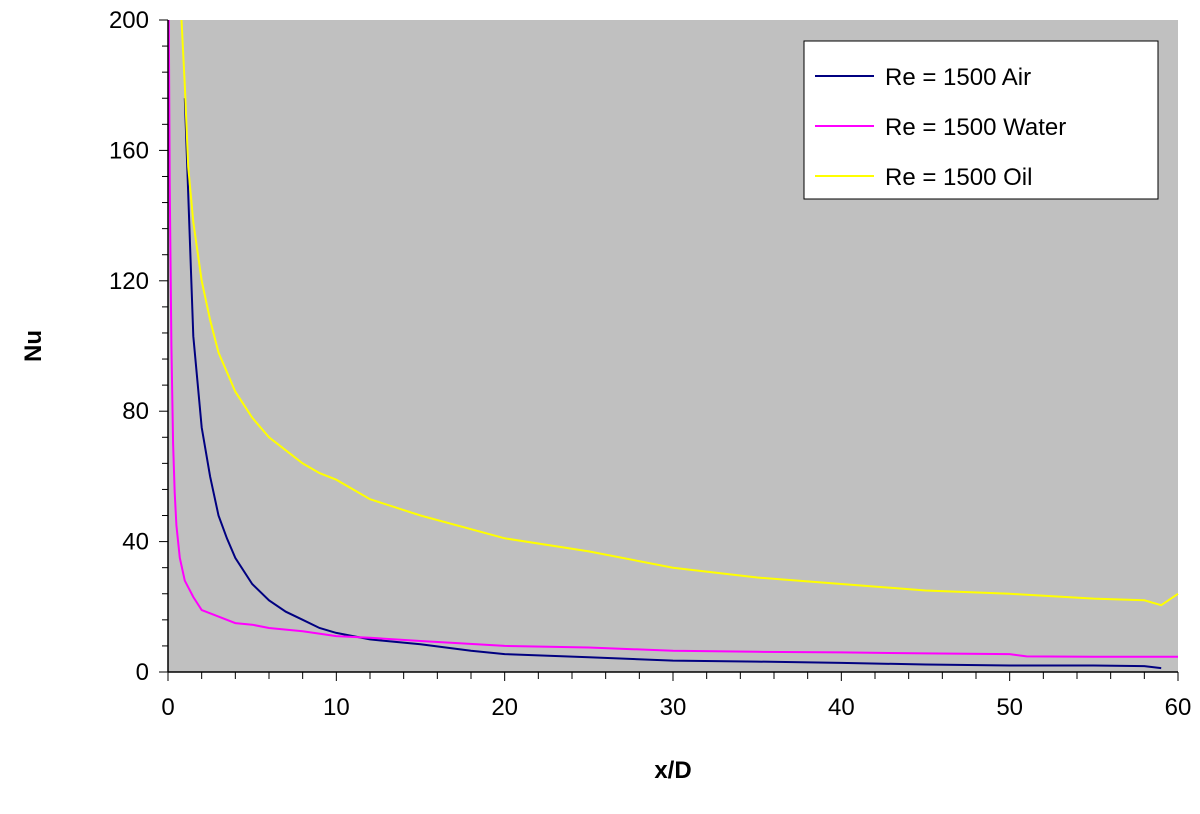  What do you see at coordinates (958, 77) in the screenshot?
I see `legend-label-1: Re = 1500 Air` at bounding box center [958, 77].